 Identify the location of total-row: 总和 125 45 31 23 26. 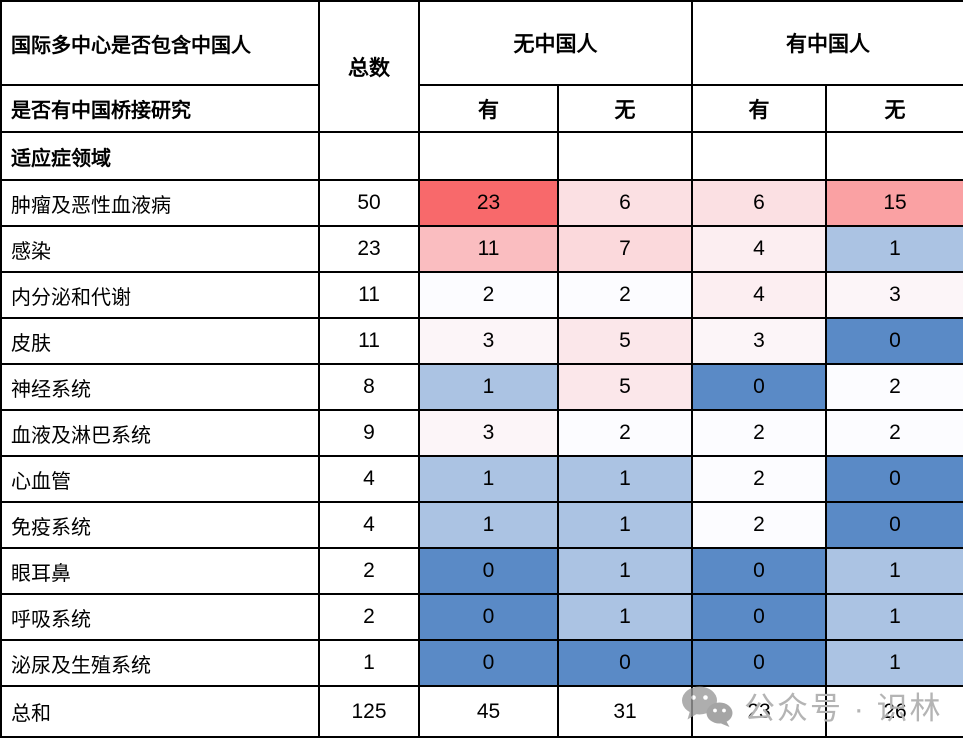
(481, 711).